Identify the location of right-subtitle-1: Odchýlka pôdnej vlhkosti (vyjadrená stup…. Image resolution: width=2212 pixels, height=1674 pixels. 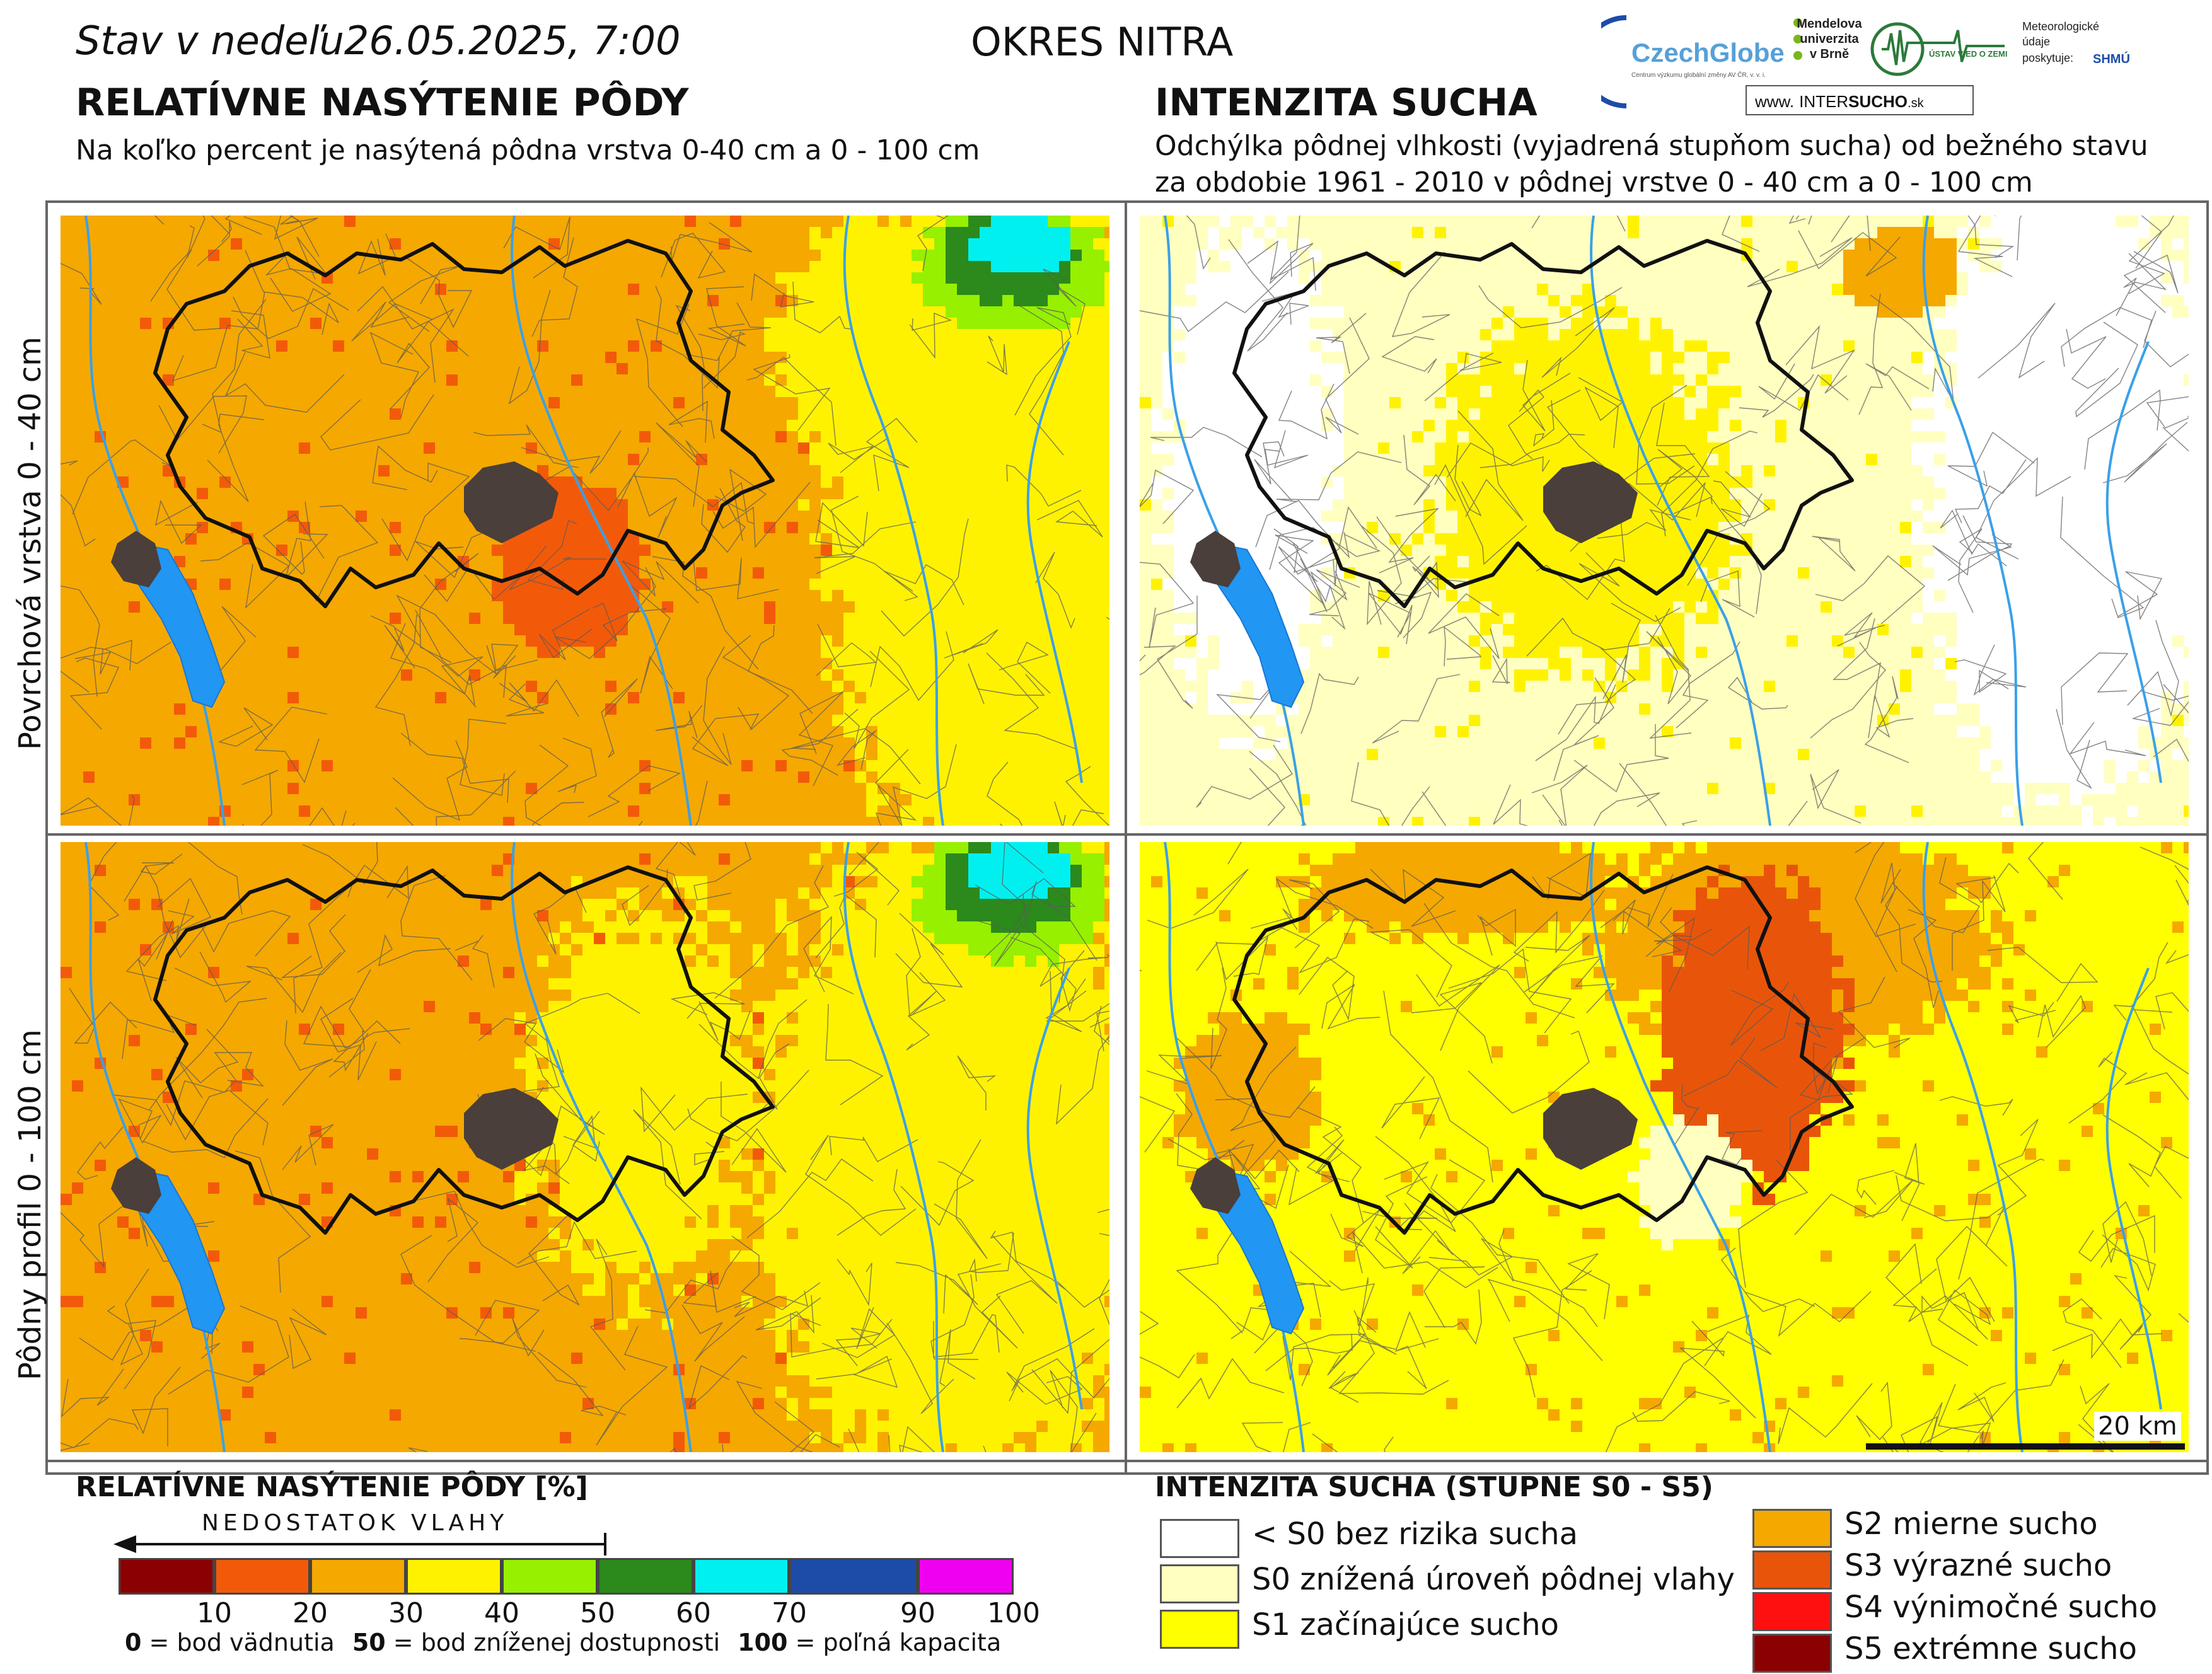
(1651, 146).